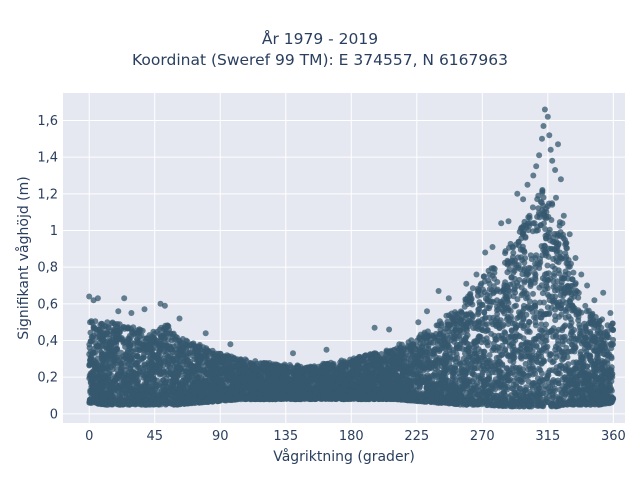 This screenshot has height=480, width=640. Describe the element at coordinates (47, 341) in the screenshot. I see `y-tick-label: 0,4` at that location.